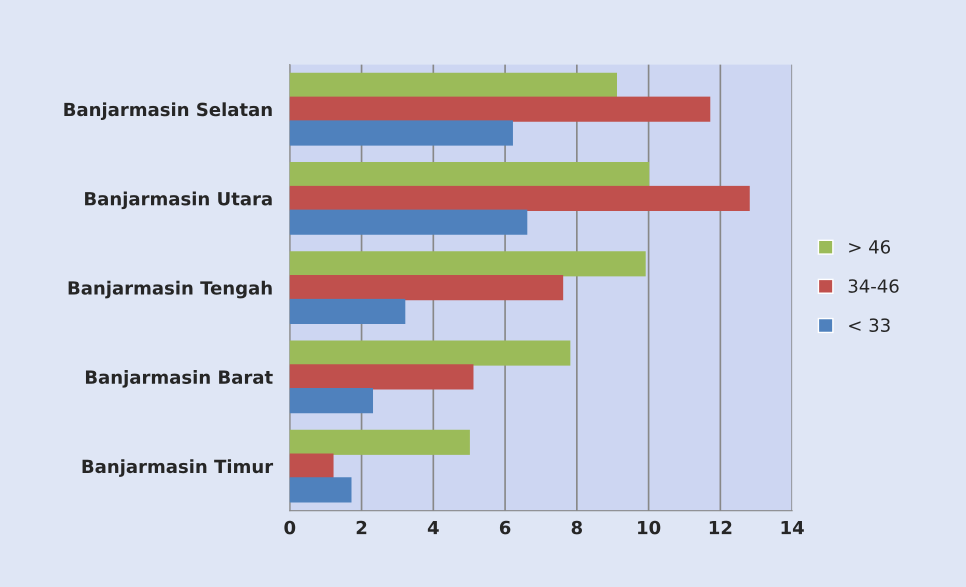 The width and height of the screenshot is (966, 587). I want to click on y-tick-label: Banjarmasin Timur, so click(178, 468).